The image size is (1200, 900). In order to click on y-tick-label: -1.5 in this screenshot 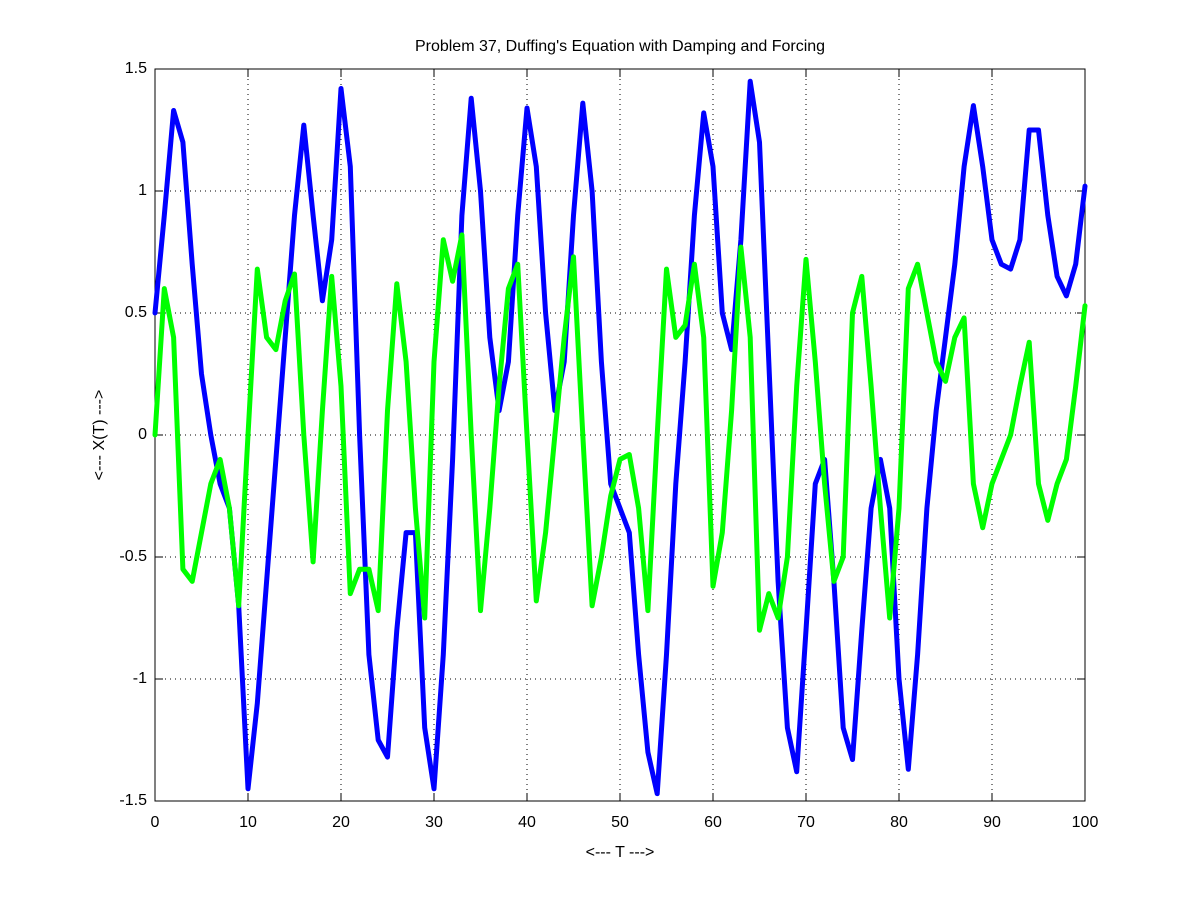, I will do `click(133, 800)`.